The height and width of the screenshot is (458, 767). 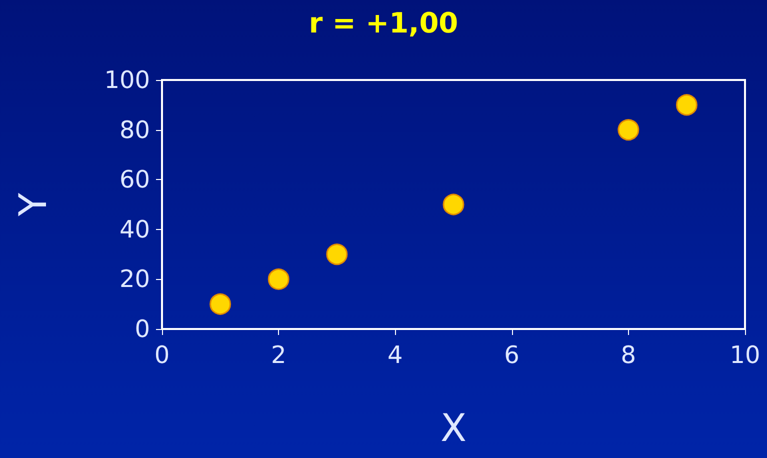 What do you see at coordinates (512, 355) in the screenshot?
I see `x-tick-label: 6` at bounding box center [512, 355].